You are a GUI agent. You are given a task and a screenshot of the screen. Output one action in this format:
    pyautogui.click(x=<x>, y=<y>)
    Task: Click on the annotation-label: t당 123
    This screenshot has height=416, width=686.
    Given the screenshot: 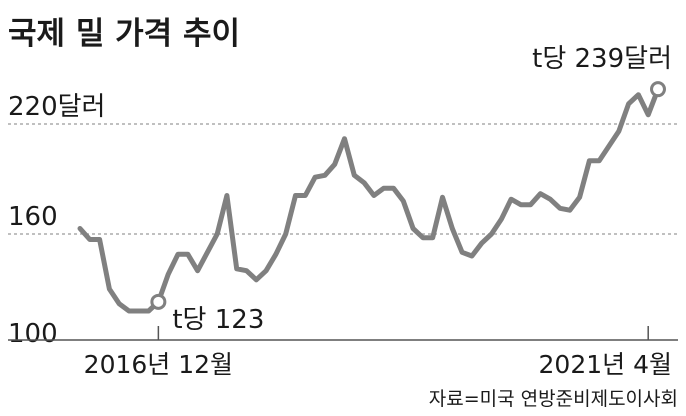 What is the action you would take?
    pyautogui.click(x=218, y=320)
    